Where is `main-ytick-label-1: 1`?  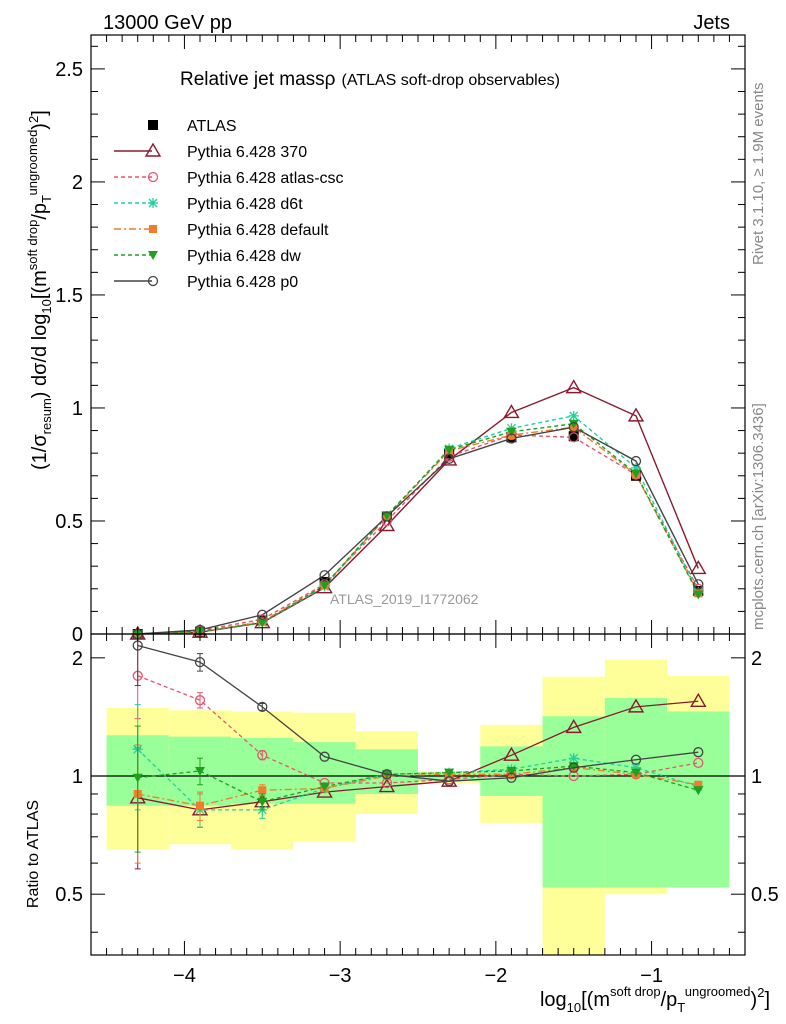 main-ytick-label-1: 1 is located at coordinates (77, 409).